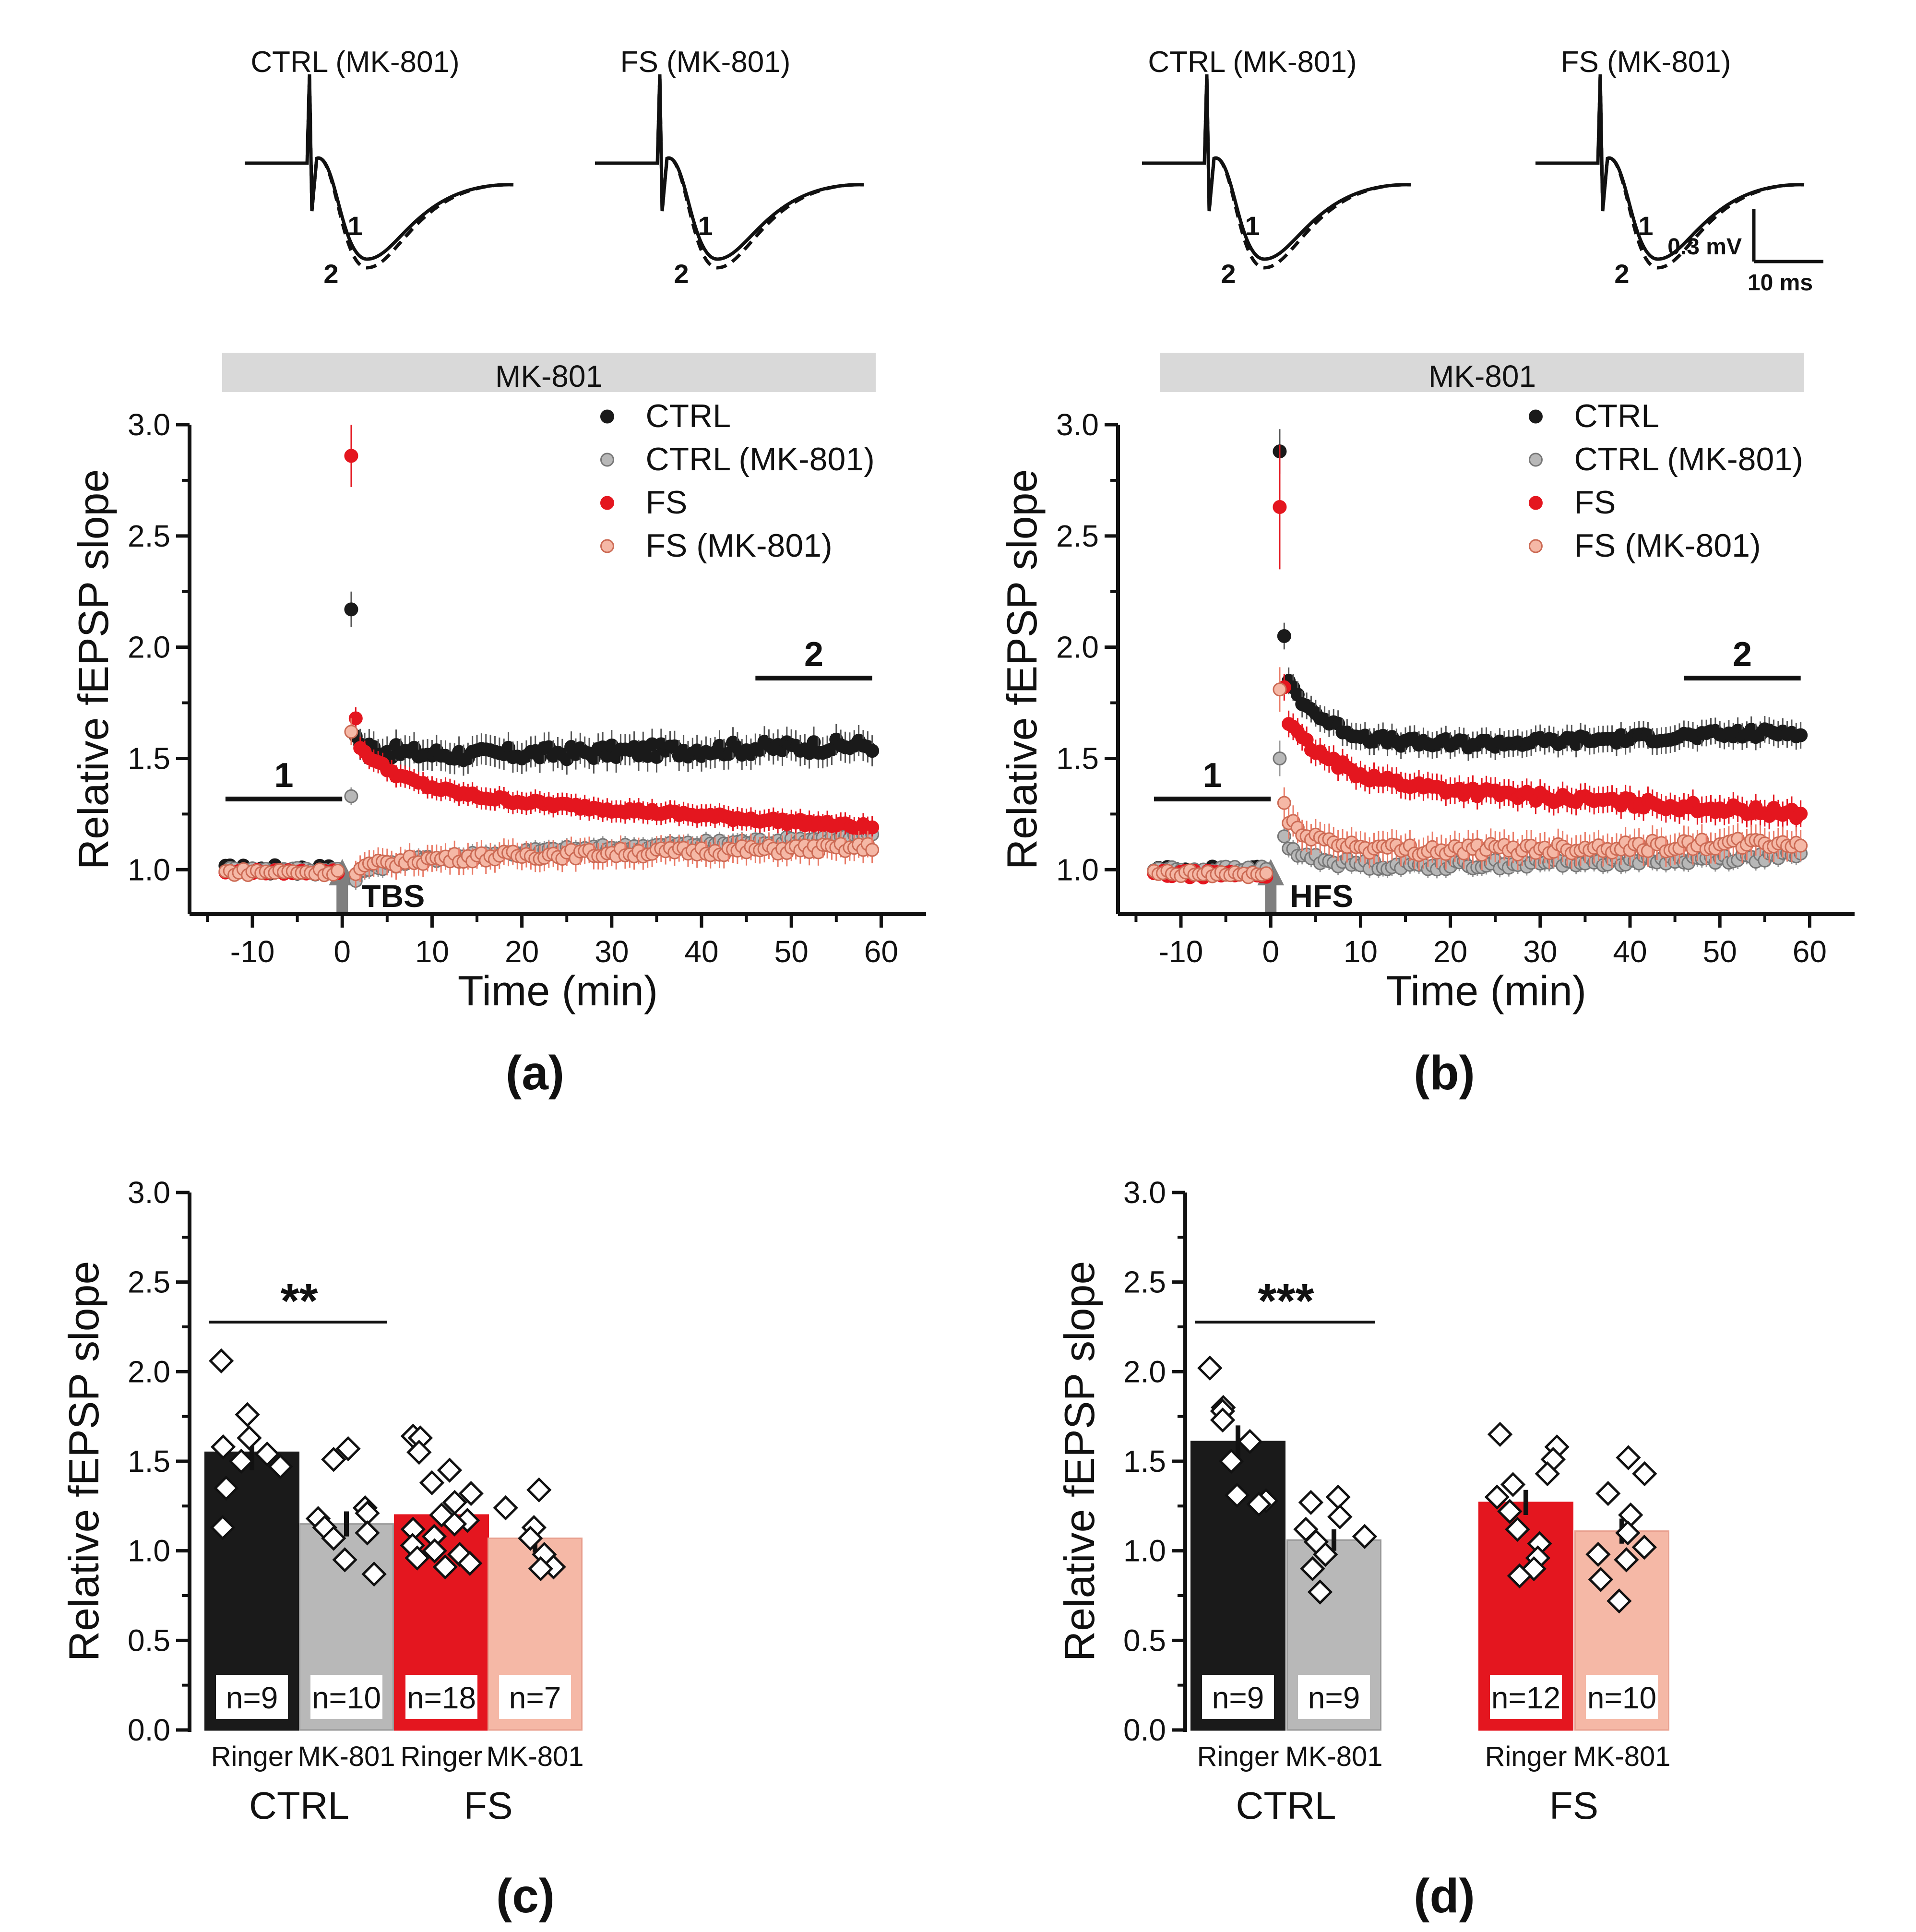 This screenshot has width=1916, height=1932. I want to click on trace-1: FS (MK-801) 12, so click(729, 167).